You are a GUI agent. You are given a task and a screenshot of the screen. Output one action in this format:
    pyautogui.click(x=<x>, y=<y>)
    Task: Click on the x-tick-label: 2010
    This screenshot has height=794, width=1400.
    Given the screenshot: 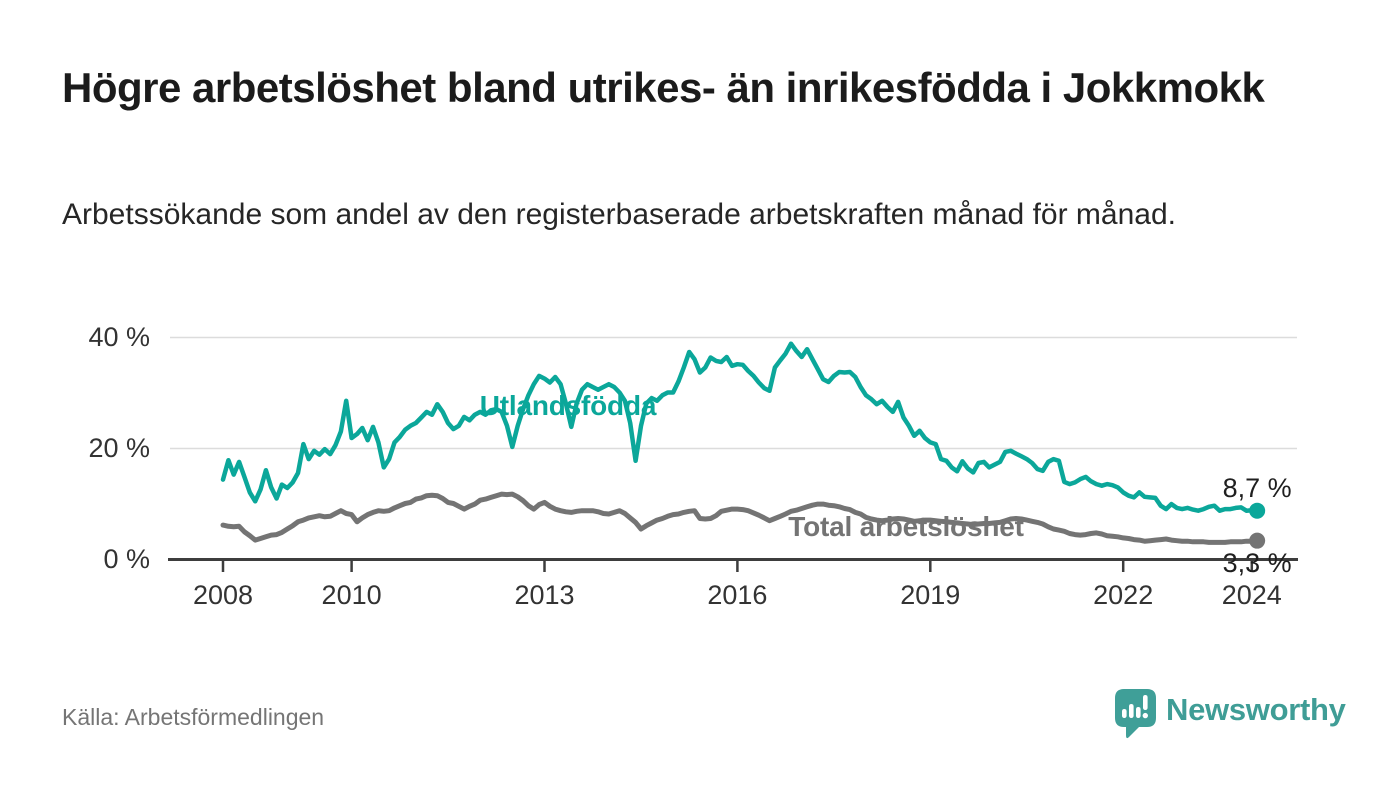 What is the action you would take?
    pyautogui.click(x=351, y=595)
    